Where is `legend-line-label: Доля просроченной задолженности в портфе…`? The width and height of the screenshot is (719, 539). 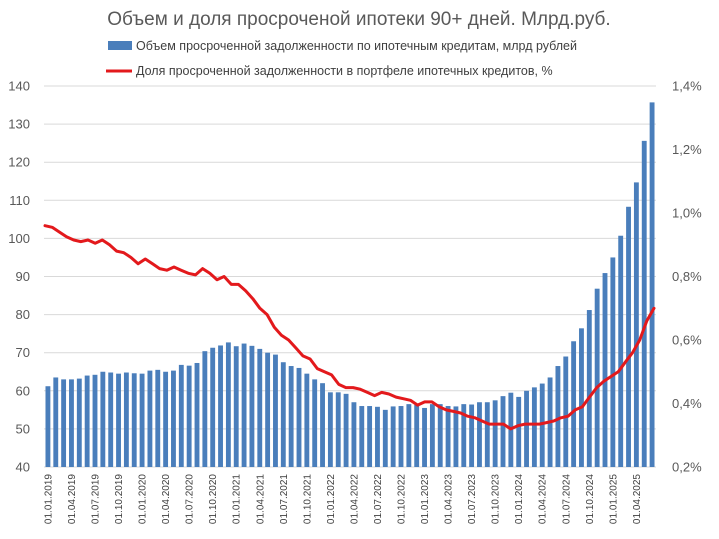
legend-line-label: Доля просроченной задолженности в портфе… is located at coordinates (344, 71).